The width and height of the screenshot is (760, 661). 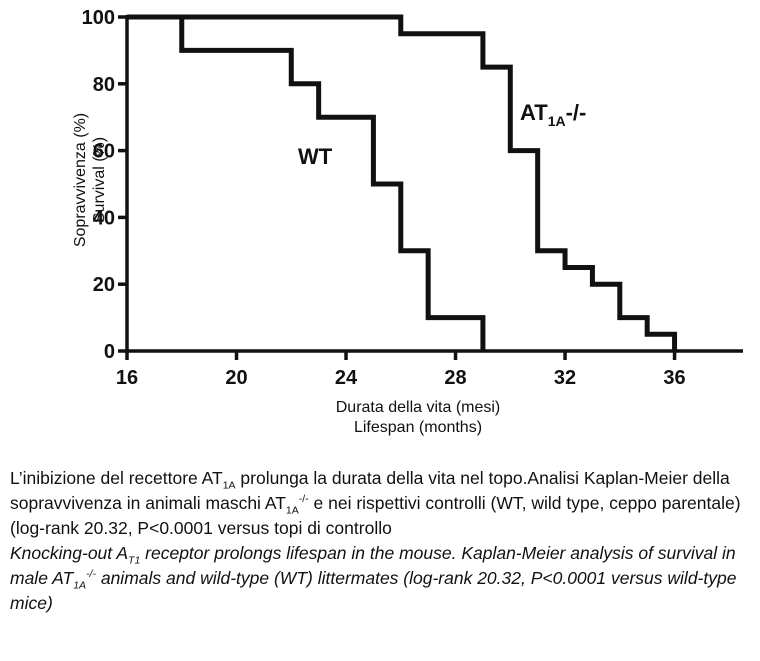 I want to click on y-axis-label-en: Survival (%), so click(x=99, y=180).